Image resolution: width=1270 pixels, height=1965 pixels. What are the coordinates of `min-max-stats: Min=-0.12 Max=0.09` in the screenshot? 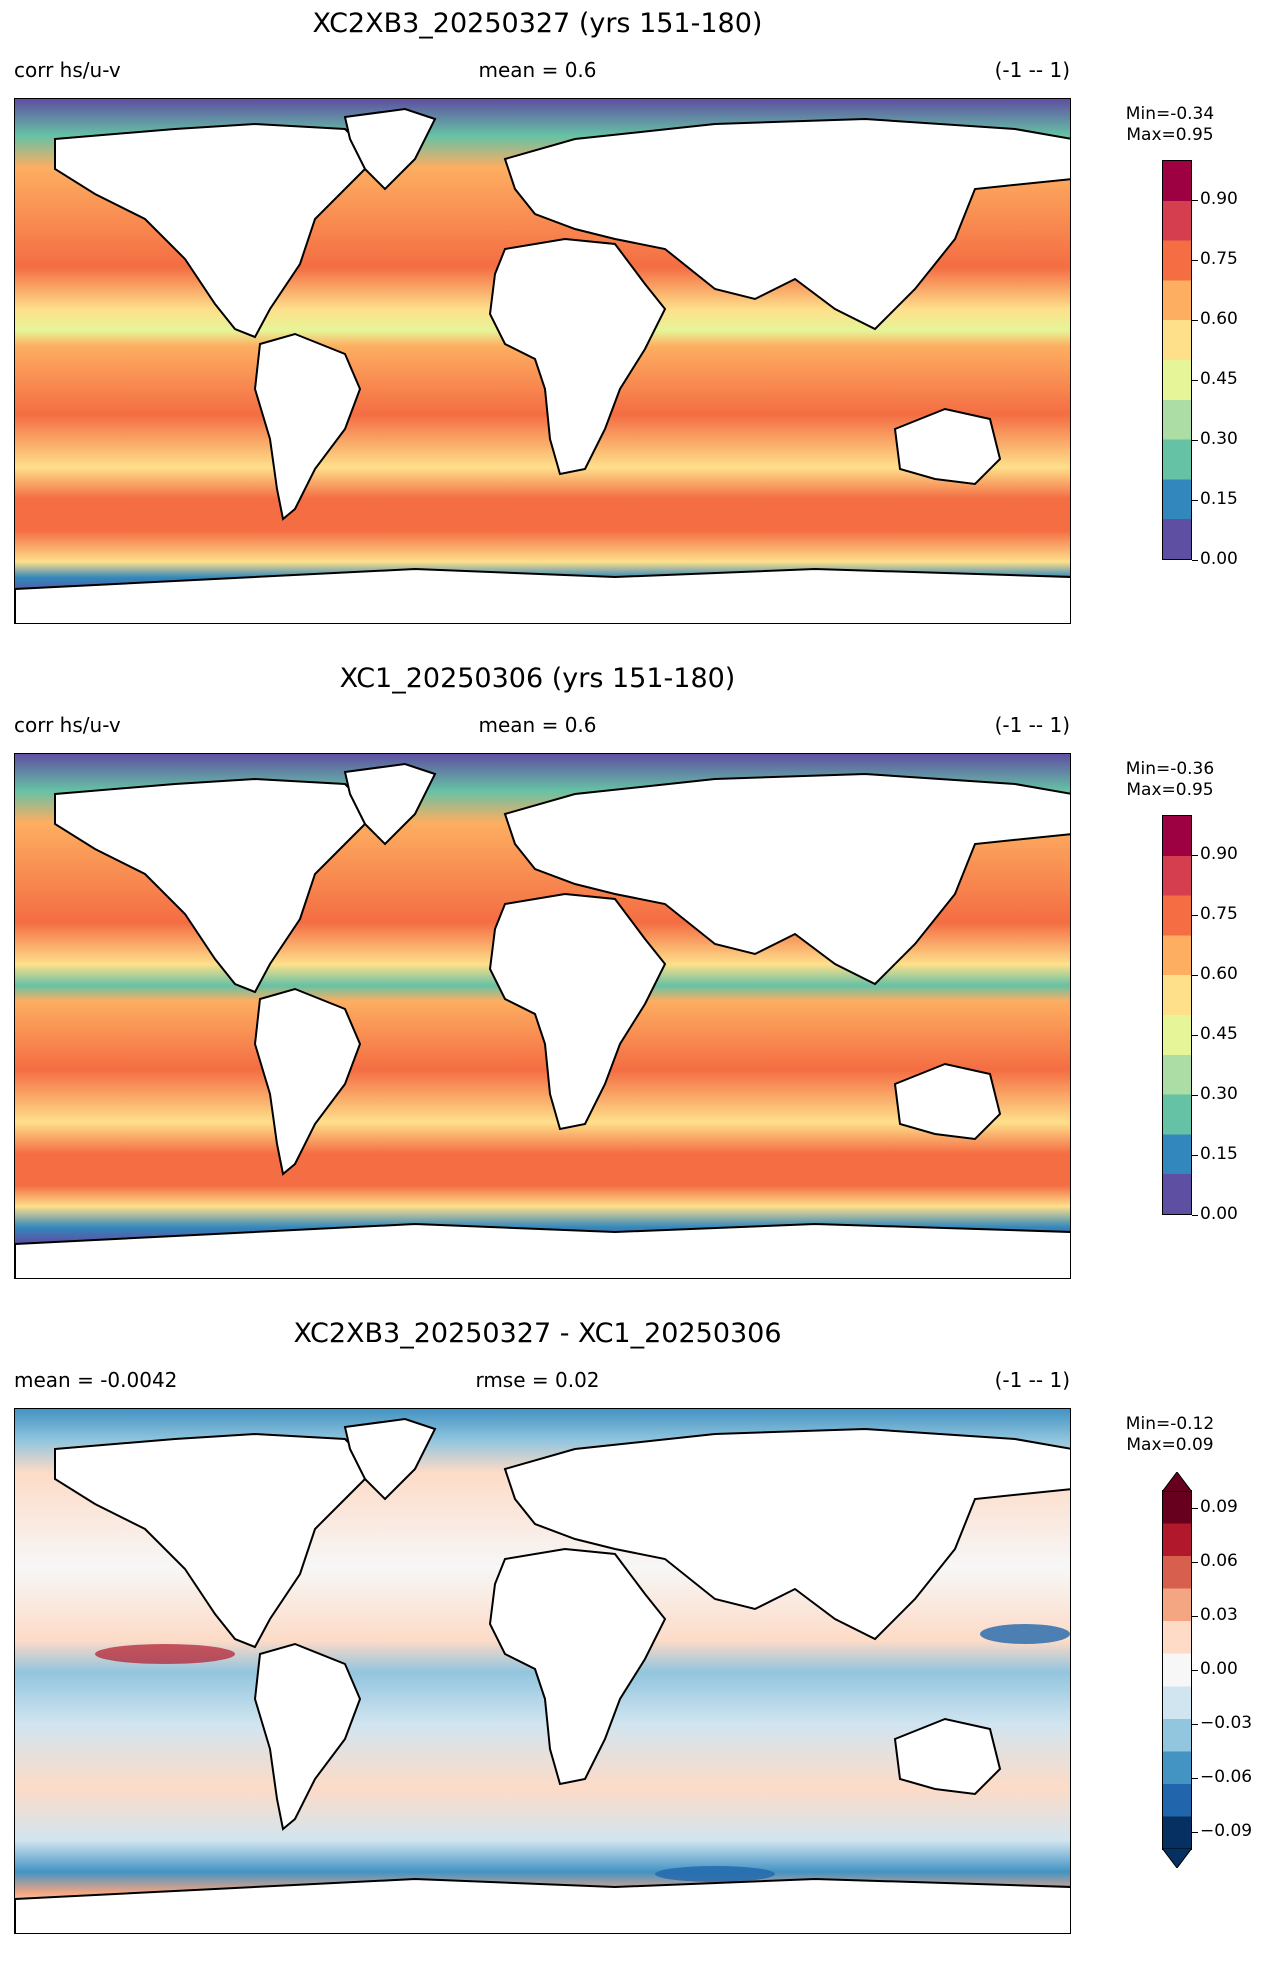 It's located at (1170, 1435).